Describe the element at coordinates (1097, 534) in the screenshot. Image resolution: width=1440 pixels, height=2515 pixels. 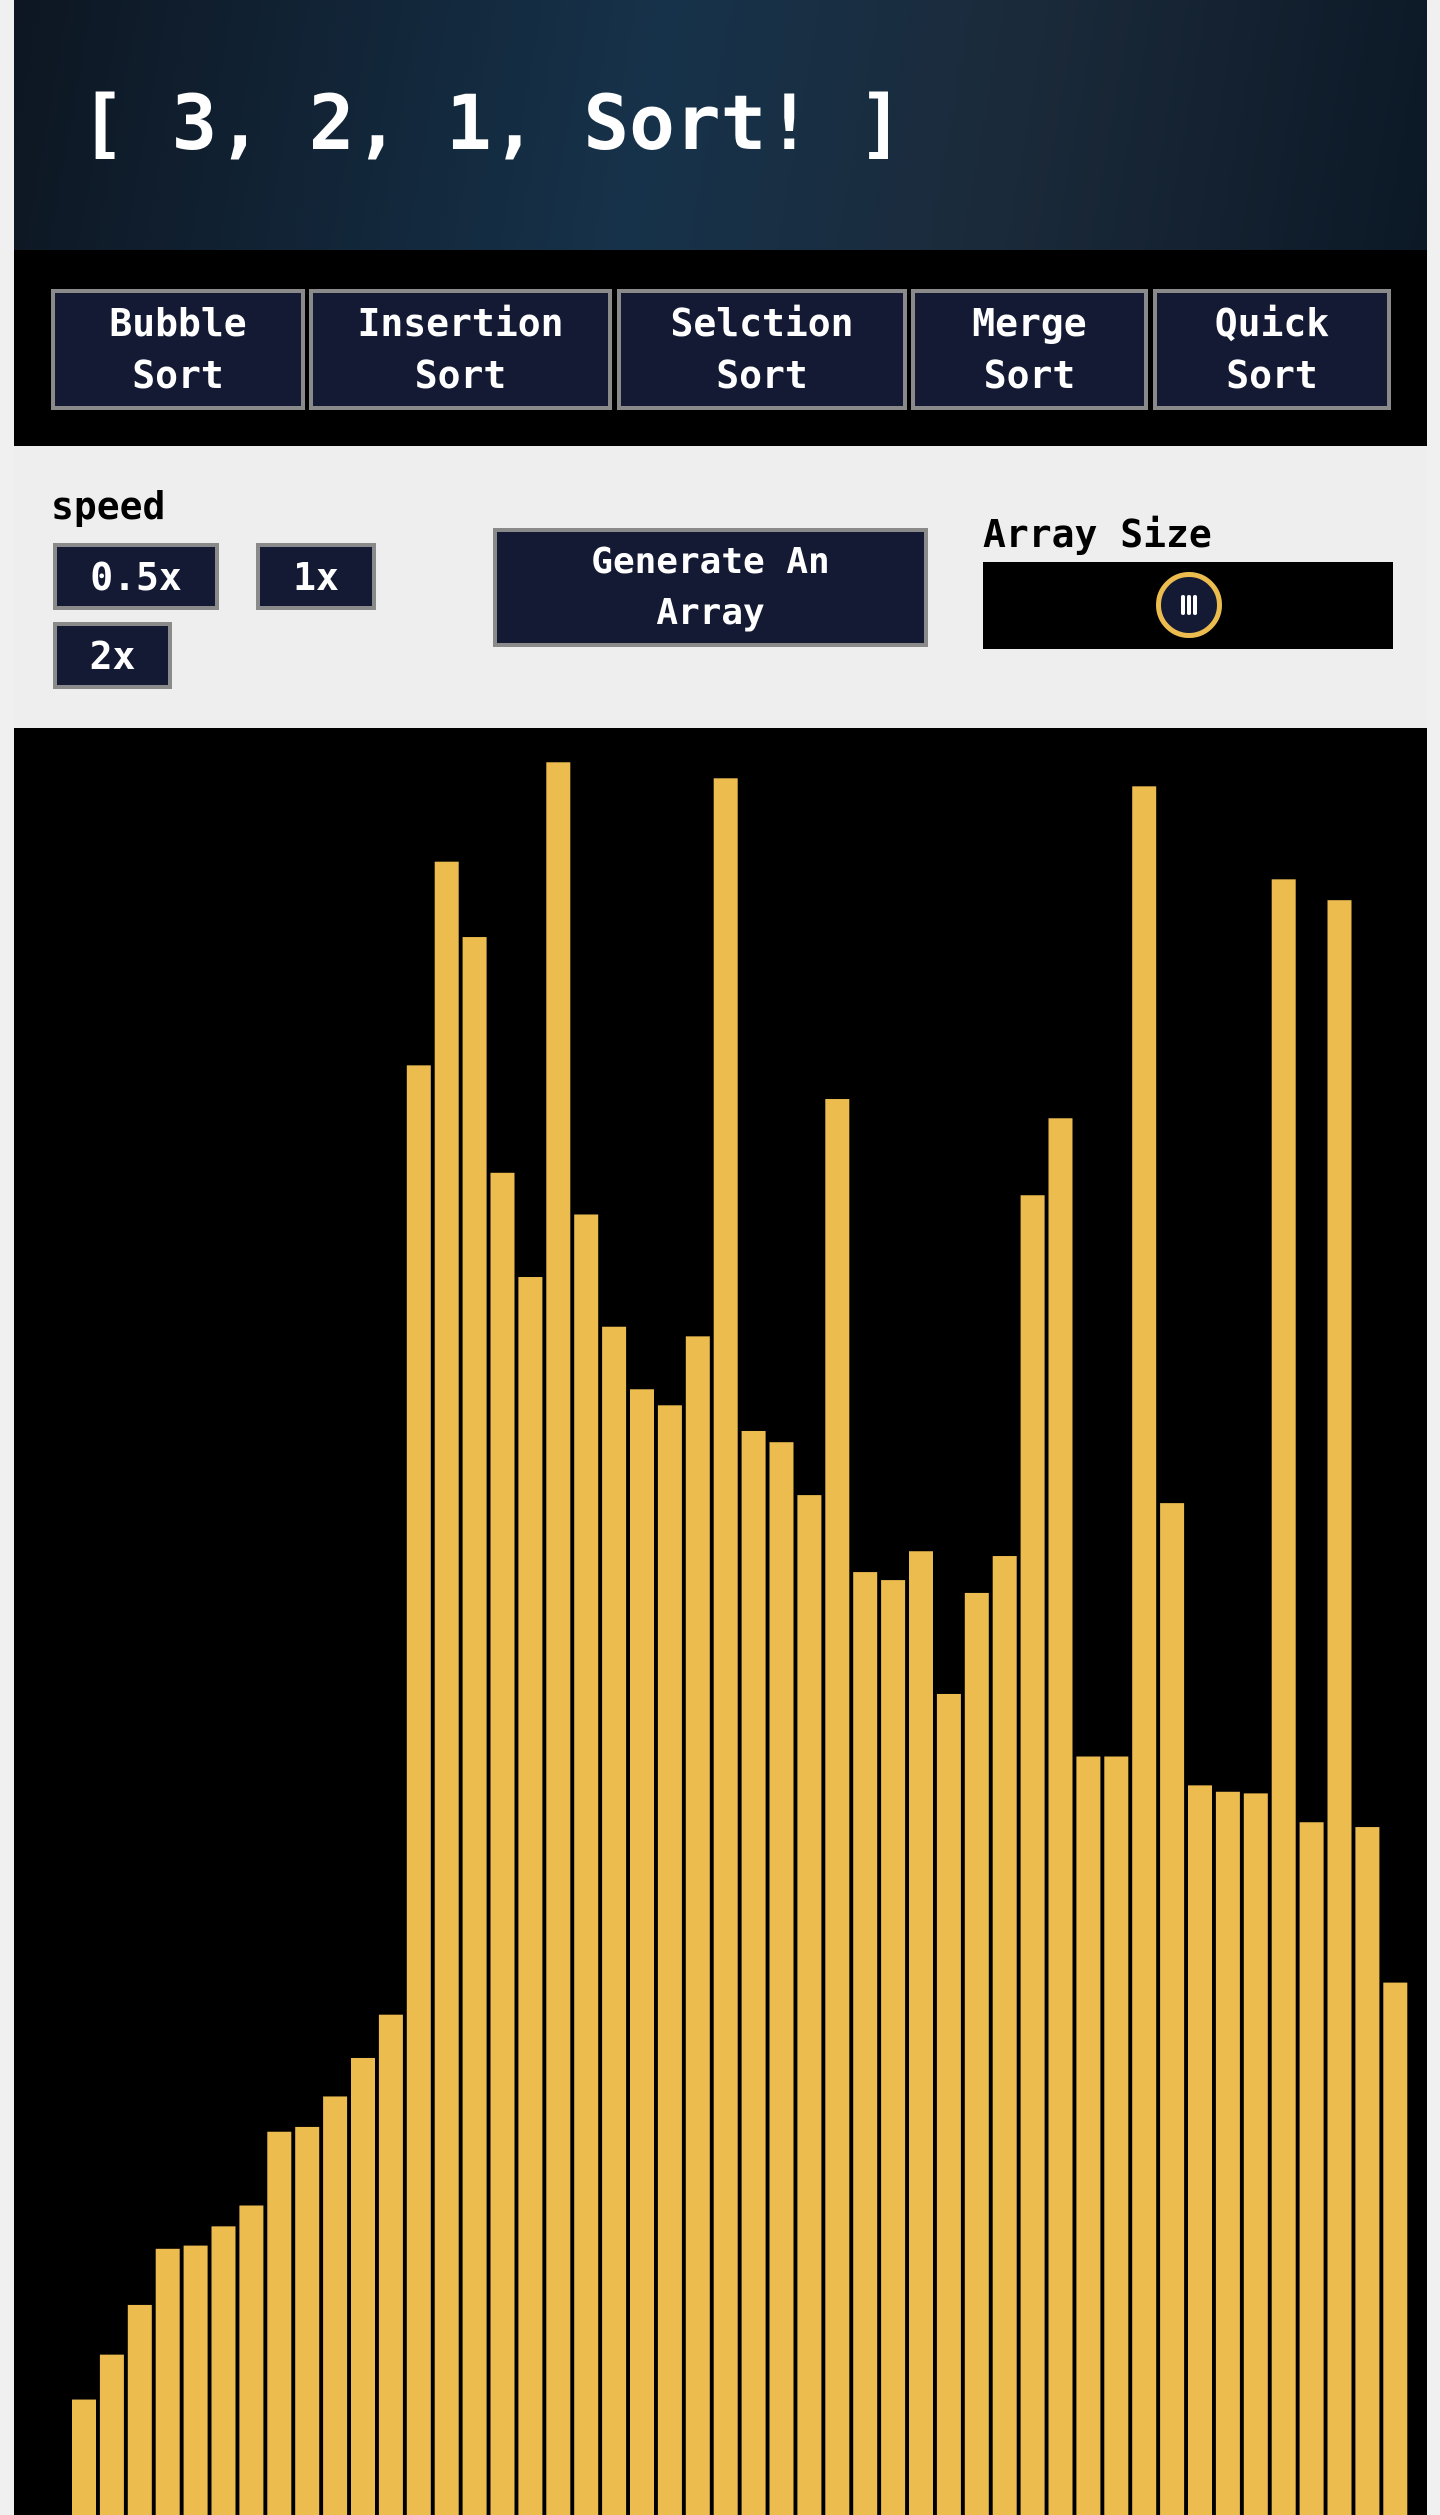
I see `size-label: Array Size` at that location.